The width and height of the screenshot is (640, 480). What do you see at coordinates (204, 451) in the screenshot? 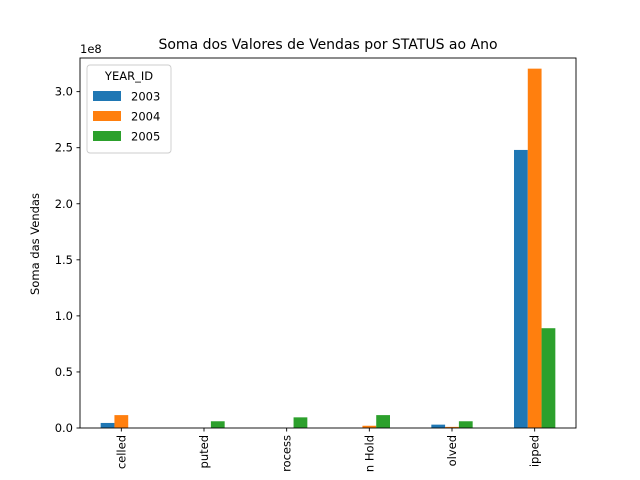
I see `x-tick-label: puted` at bounding box center [204, 451].